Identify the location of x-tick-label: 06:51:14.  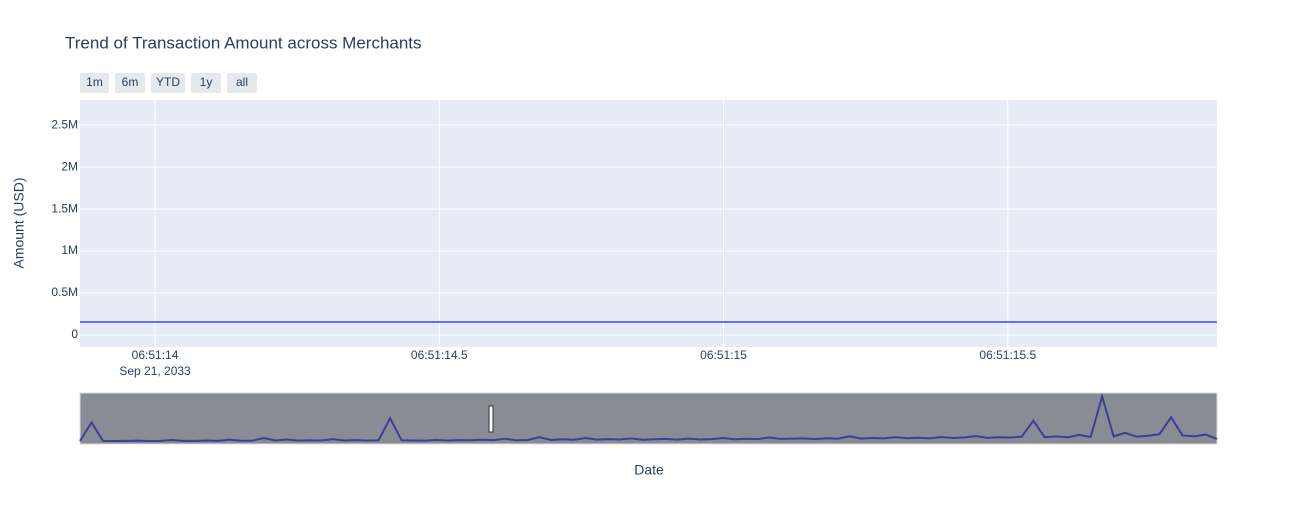
(155, 355).